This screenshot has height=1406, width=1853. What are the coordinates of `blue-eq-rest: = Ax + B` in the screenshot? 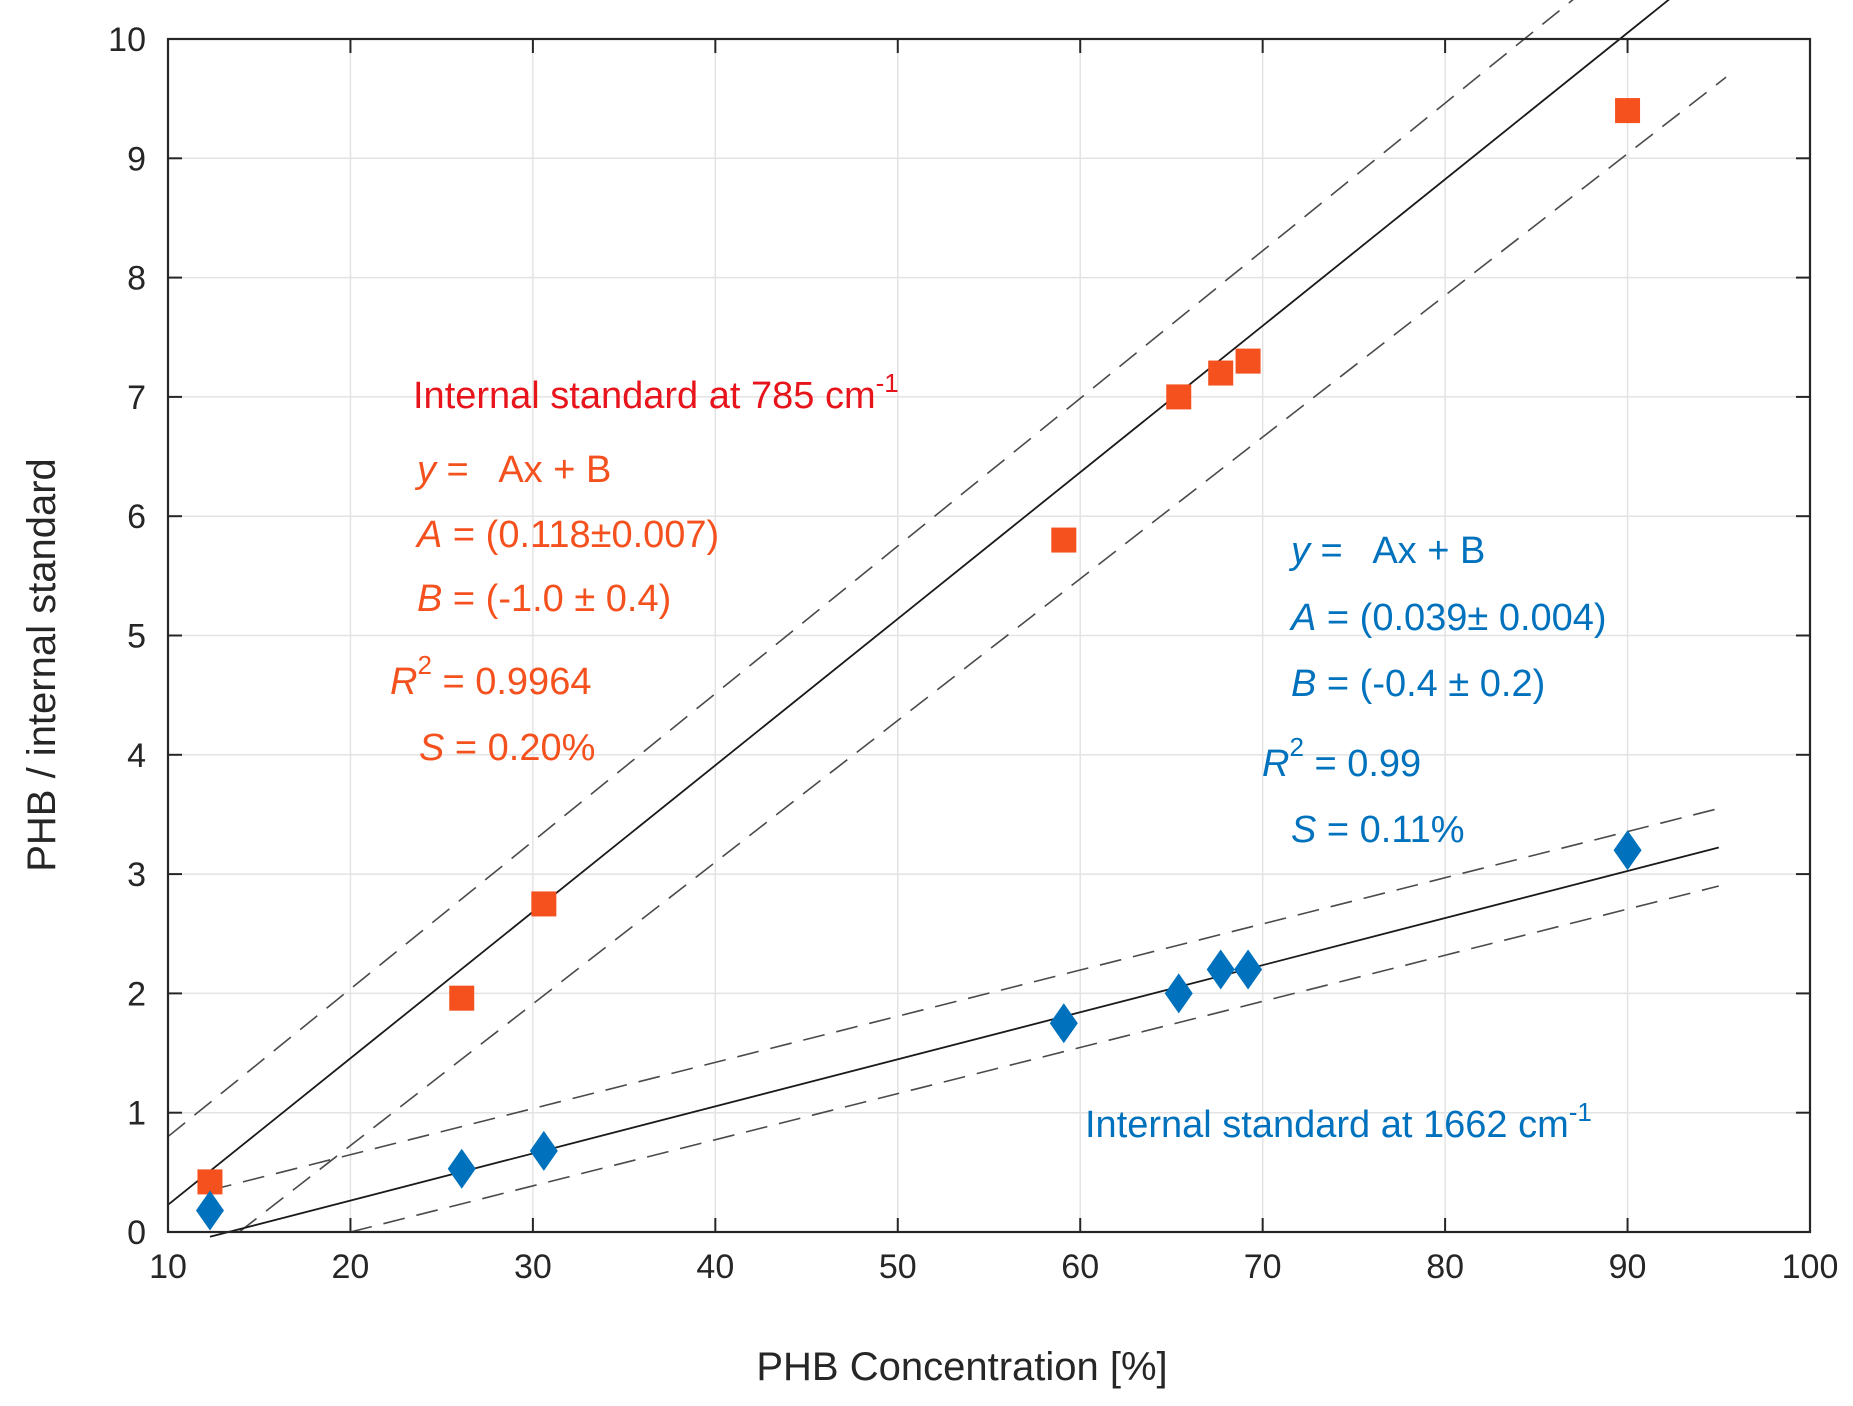 It's located at (1397, 551).